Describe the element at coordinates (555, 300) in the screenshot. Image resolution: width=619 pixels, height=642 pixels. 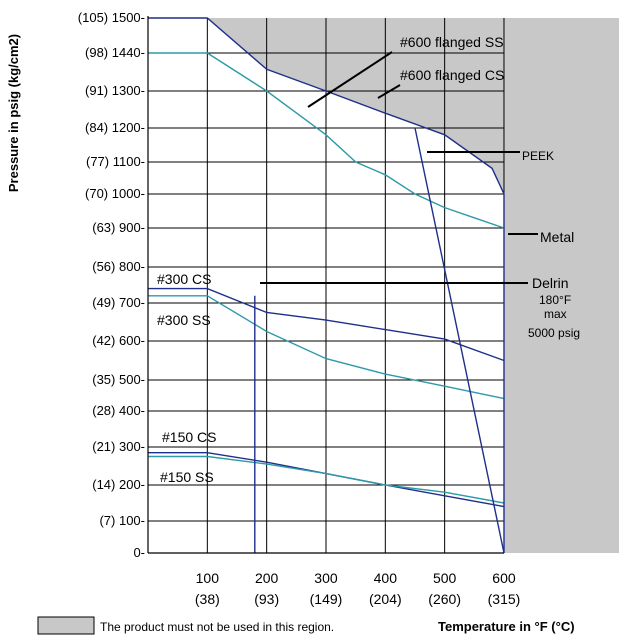
I see `annotation-delrin-temp: 180°F` at that location.